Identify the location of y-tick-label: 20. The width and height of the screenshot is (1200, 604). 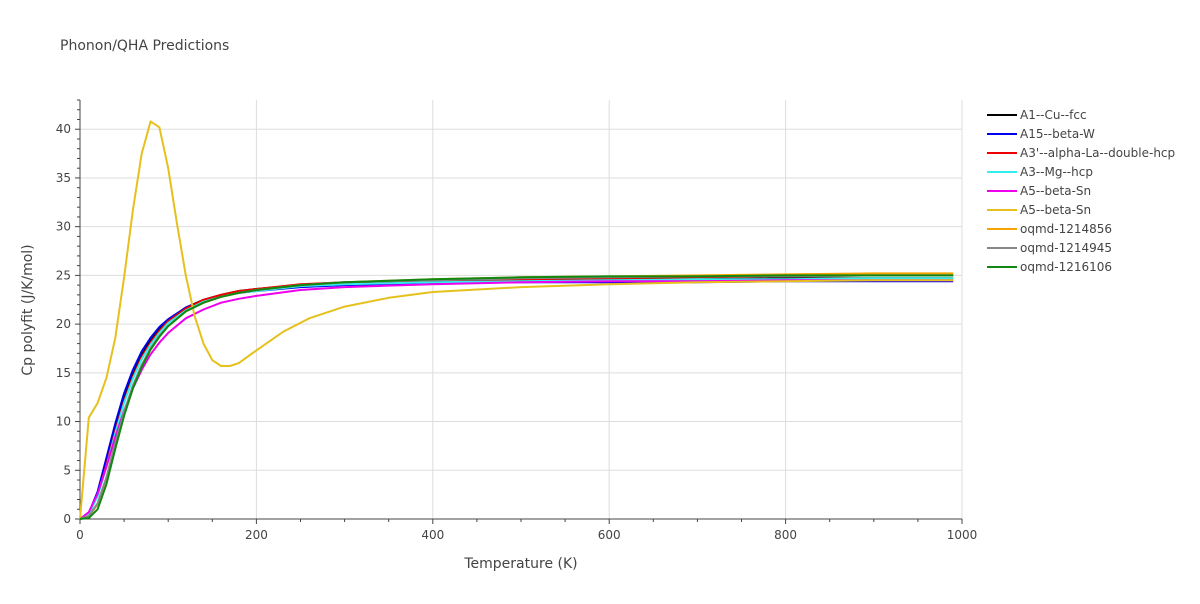
(63, 324).